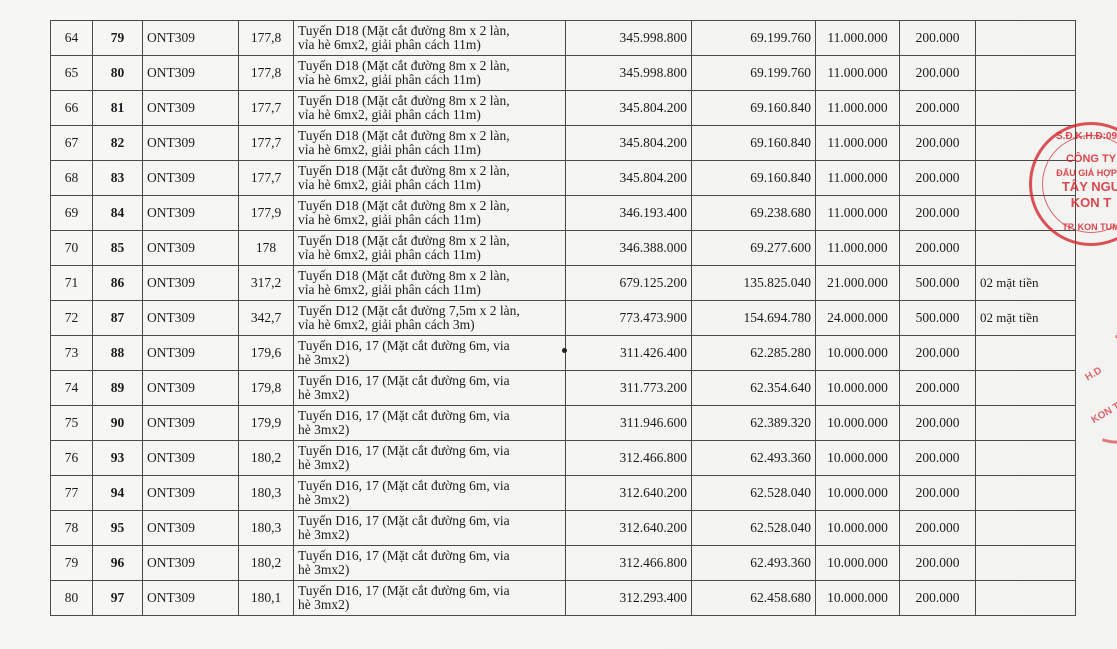 The height and width of the screenshot is (649, 1117). Describe the element at coordinates (628, 178) in the screenshot. I see `cell-starting-price: 345.804.200` at that location.